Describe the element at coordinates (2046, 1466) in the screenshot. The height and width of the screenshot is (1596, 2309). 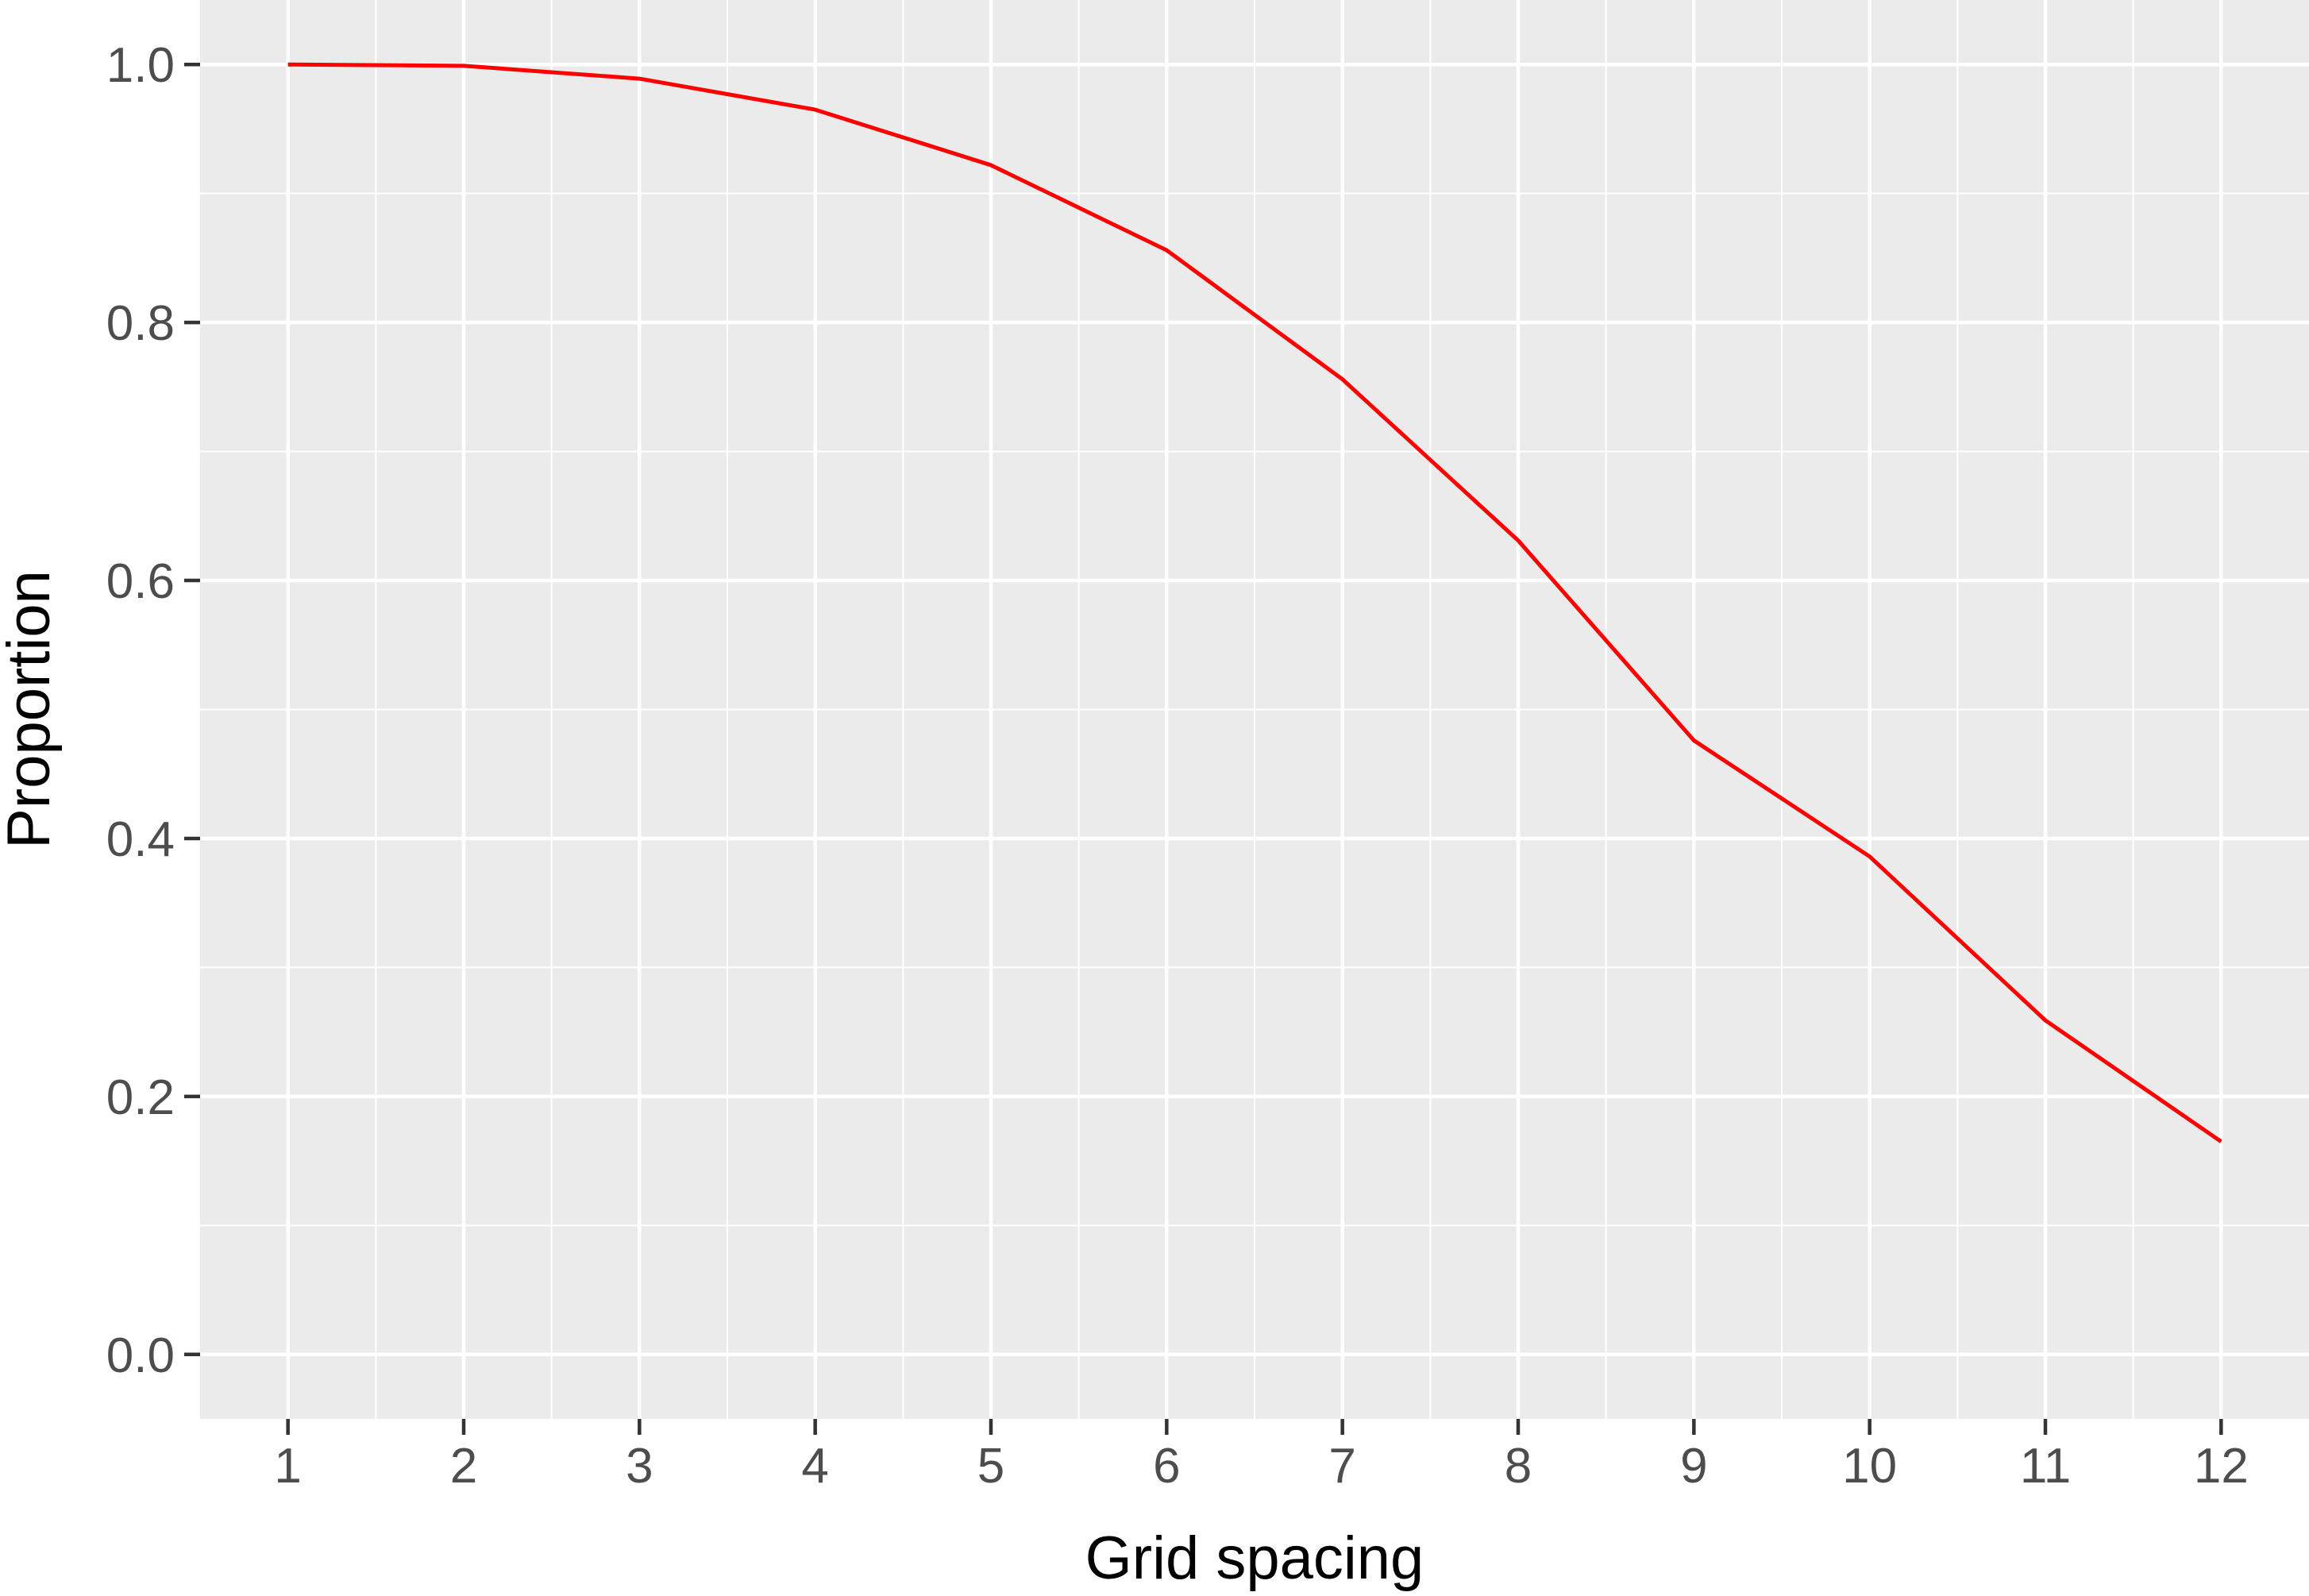
I see `x-tick-label: 11` at that location.